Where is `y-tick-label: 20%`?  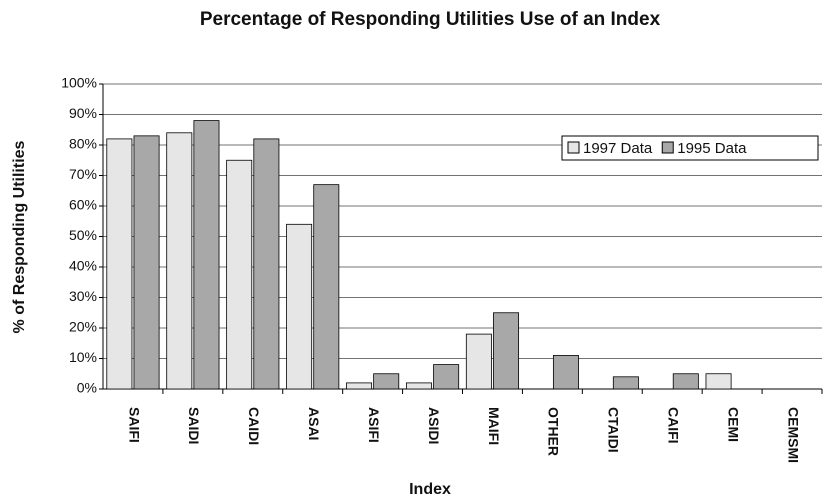 y-tick-label: 20% is located at coordinates (83, 327).